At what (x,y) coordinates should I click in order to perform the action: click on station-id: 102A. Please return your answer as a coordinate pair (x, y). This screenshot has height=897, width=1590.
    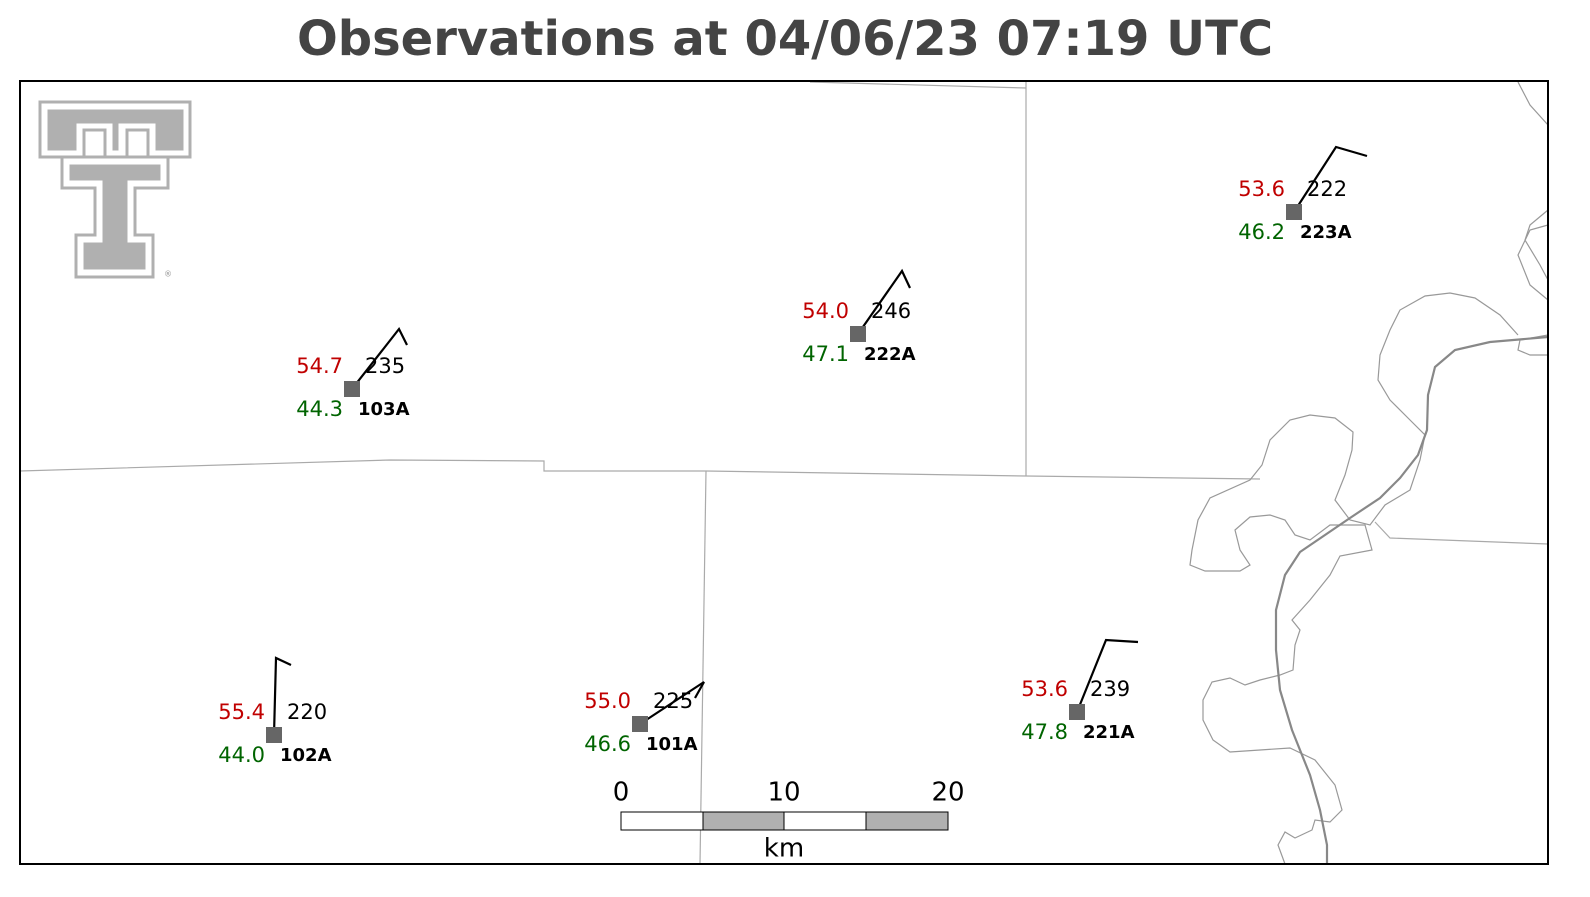
    Looking at the image, I should click on (306, 755).